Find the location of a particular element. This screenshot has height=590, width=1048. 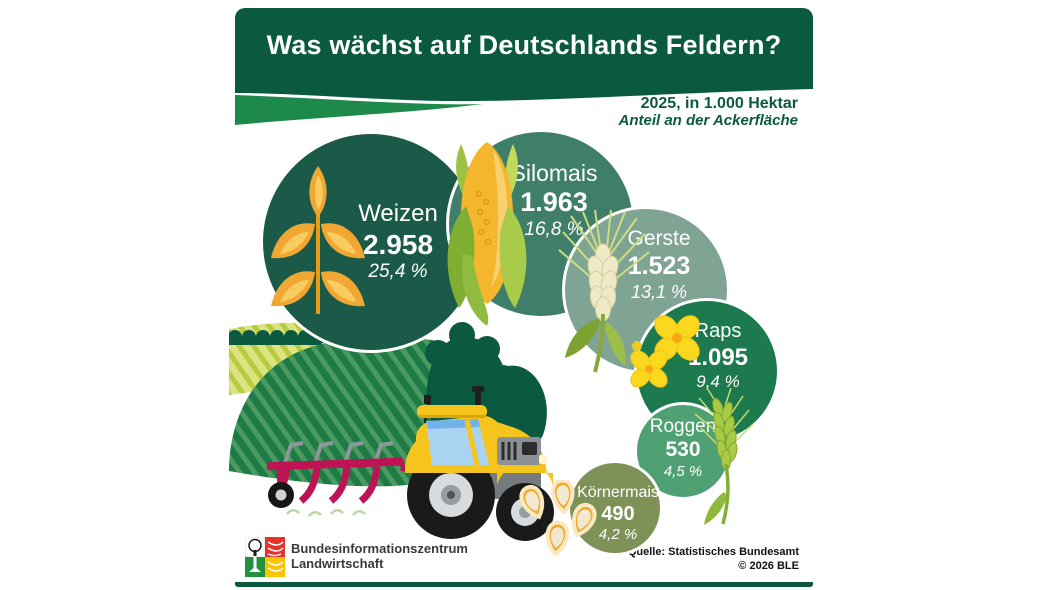

crop-area-value: 1.523 is located at coordinates (659, 266).